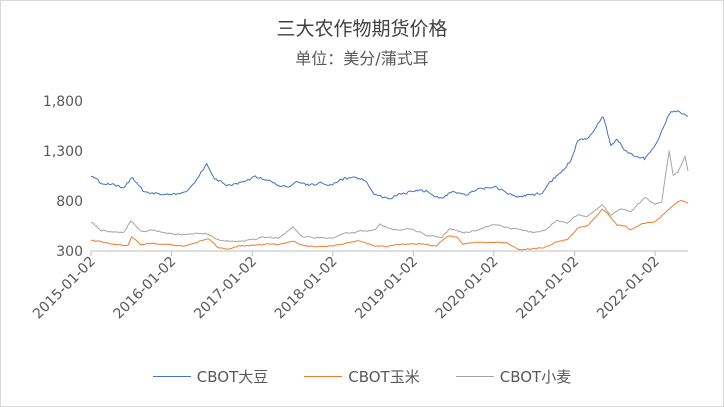 This screenshot has height=407, width=724. What do you see at coordinates (628, 288) in the screenshot?
I see `x-tick-label: 2022-01-02` at bounding box center [628, 288].